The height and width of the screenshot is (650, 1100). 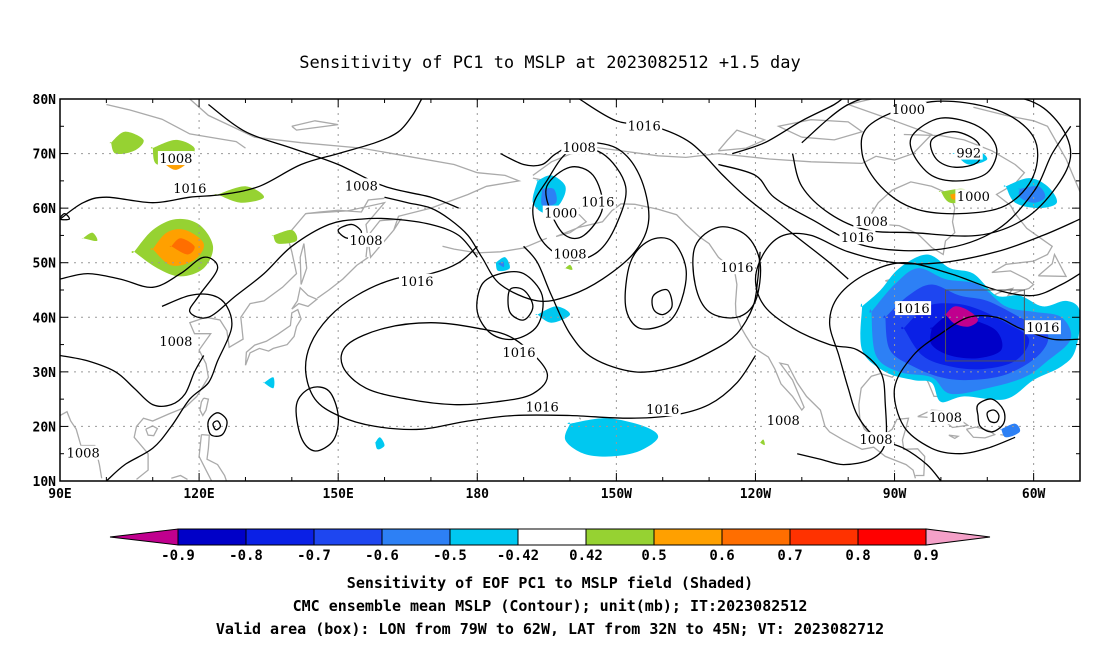 I want to click on lon-label: 90E, so click(x=59, y=494).